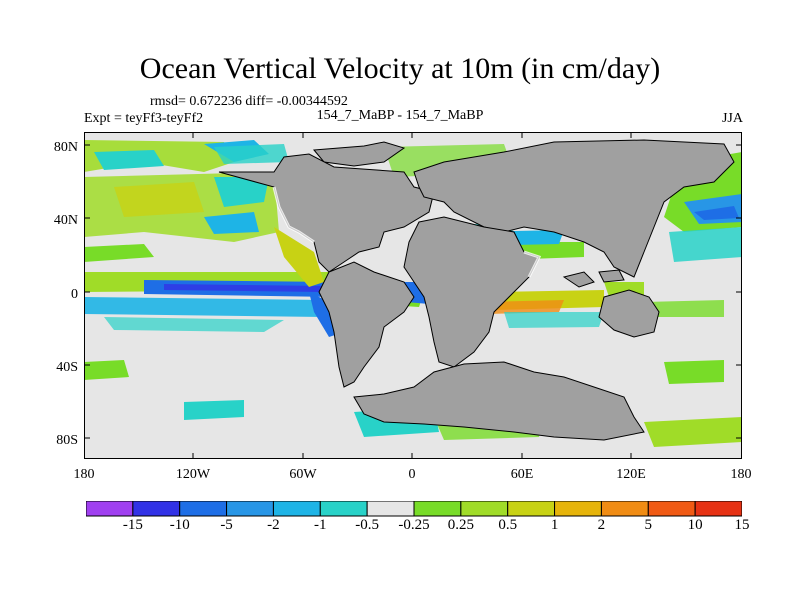  I want to click on rmsd-diff-text: rmsd= 0.672236 diff= -0.00344592, so click(249, 101).